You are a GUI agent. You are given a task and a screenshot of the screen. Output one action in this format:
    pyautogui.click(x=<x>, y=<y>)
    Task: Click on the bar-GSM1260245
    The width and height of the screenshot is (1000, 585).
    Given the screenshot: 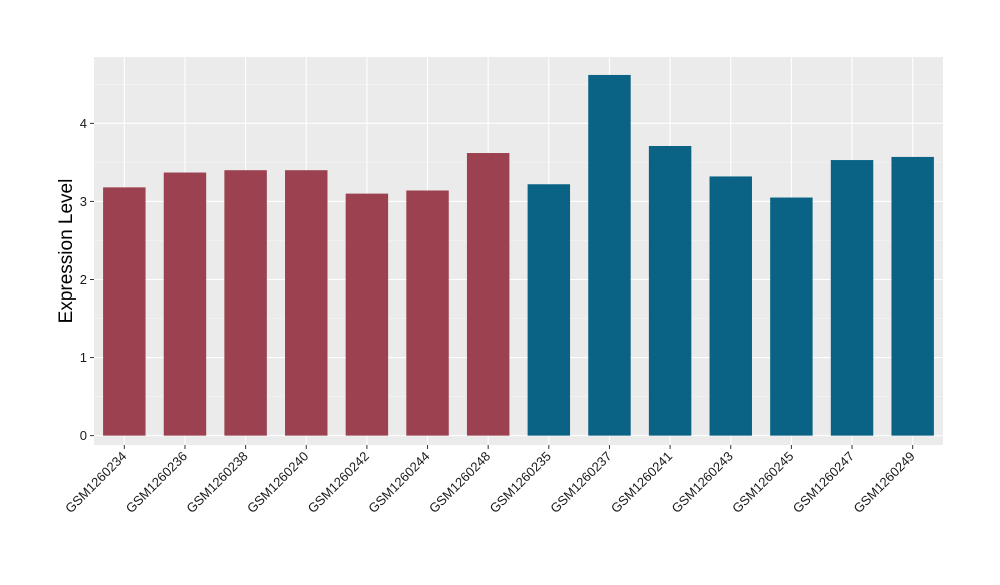 What is the action you would take?
    pyautogui.click(x=791, y=316)
    